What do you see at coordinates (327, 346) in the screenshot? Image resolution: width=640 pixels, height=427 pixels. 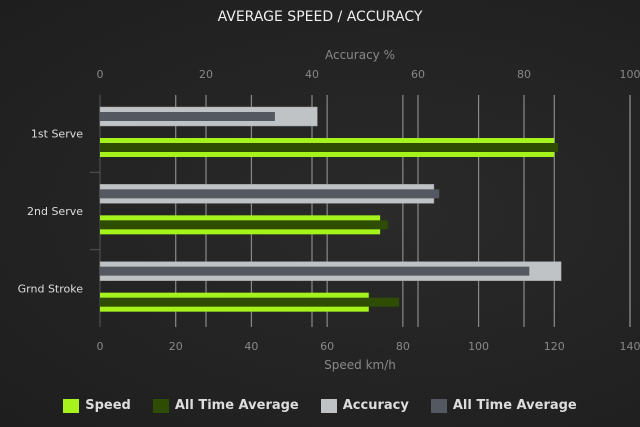 I see `bottom-tick-label: 60` at bounding box center [327, 346].